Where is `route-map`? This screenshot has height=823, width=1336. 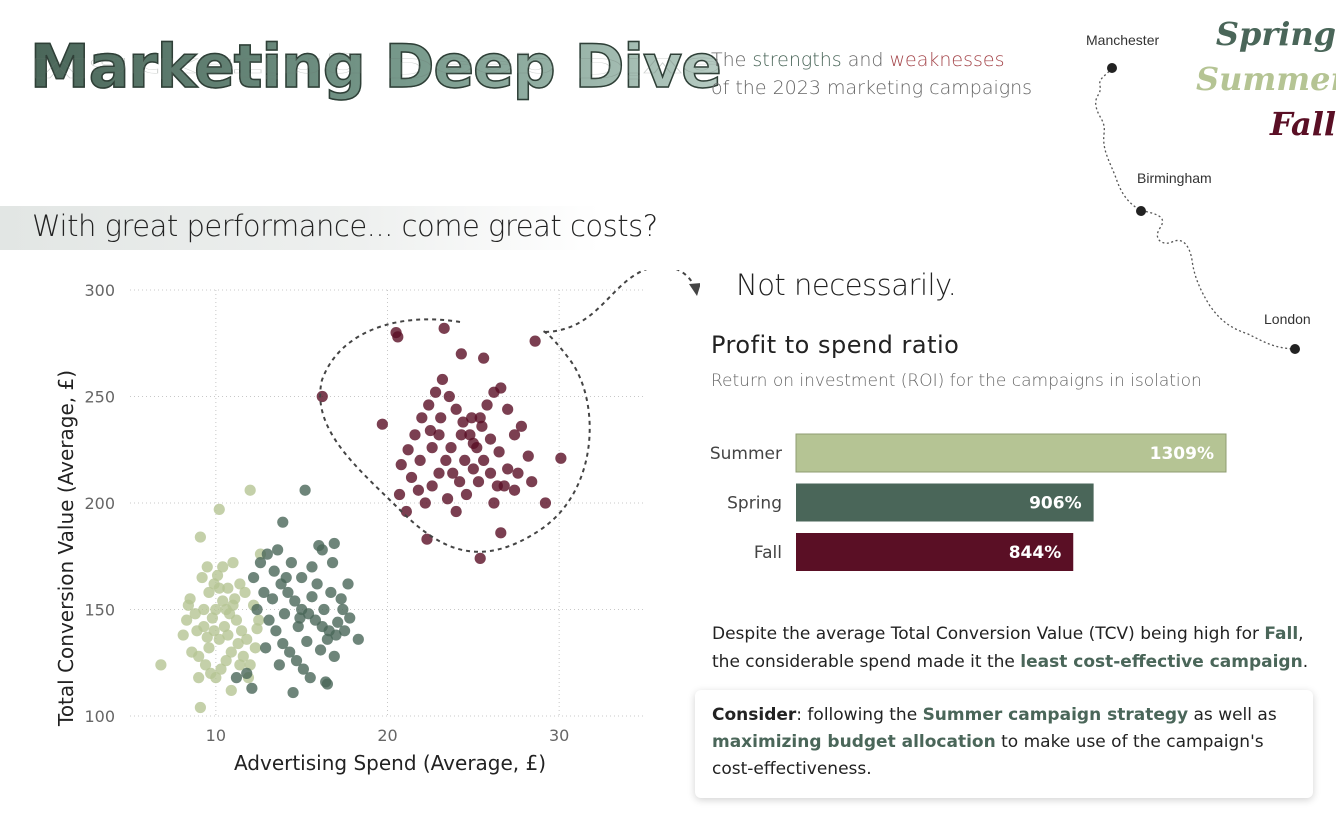
route-map is located at coordinates (1195, 208).